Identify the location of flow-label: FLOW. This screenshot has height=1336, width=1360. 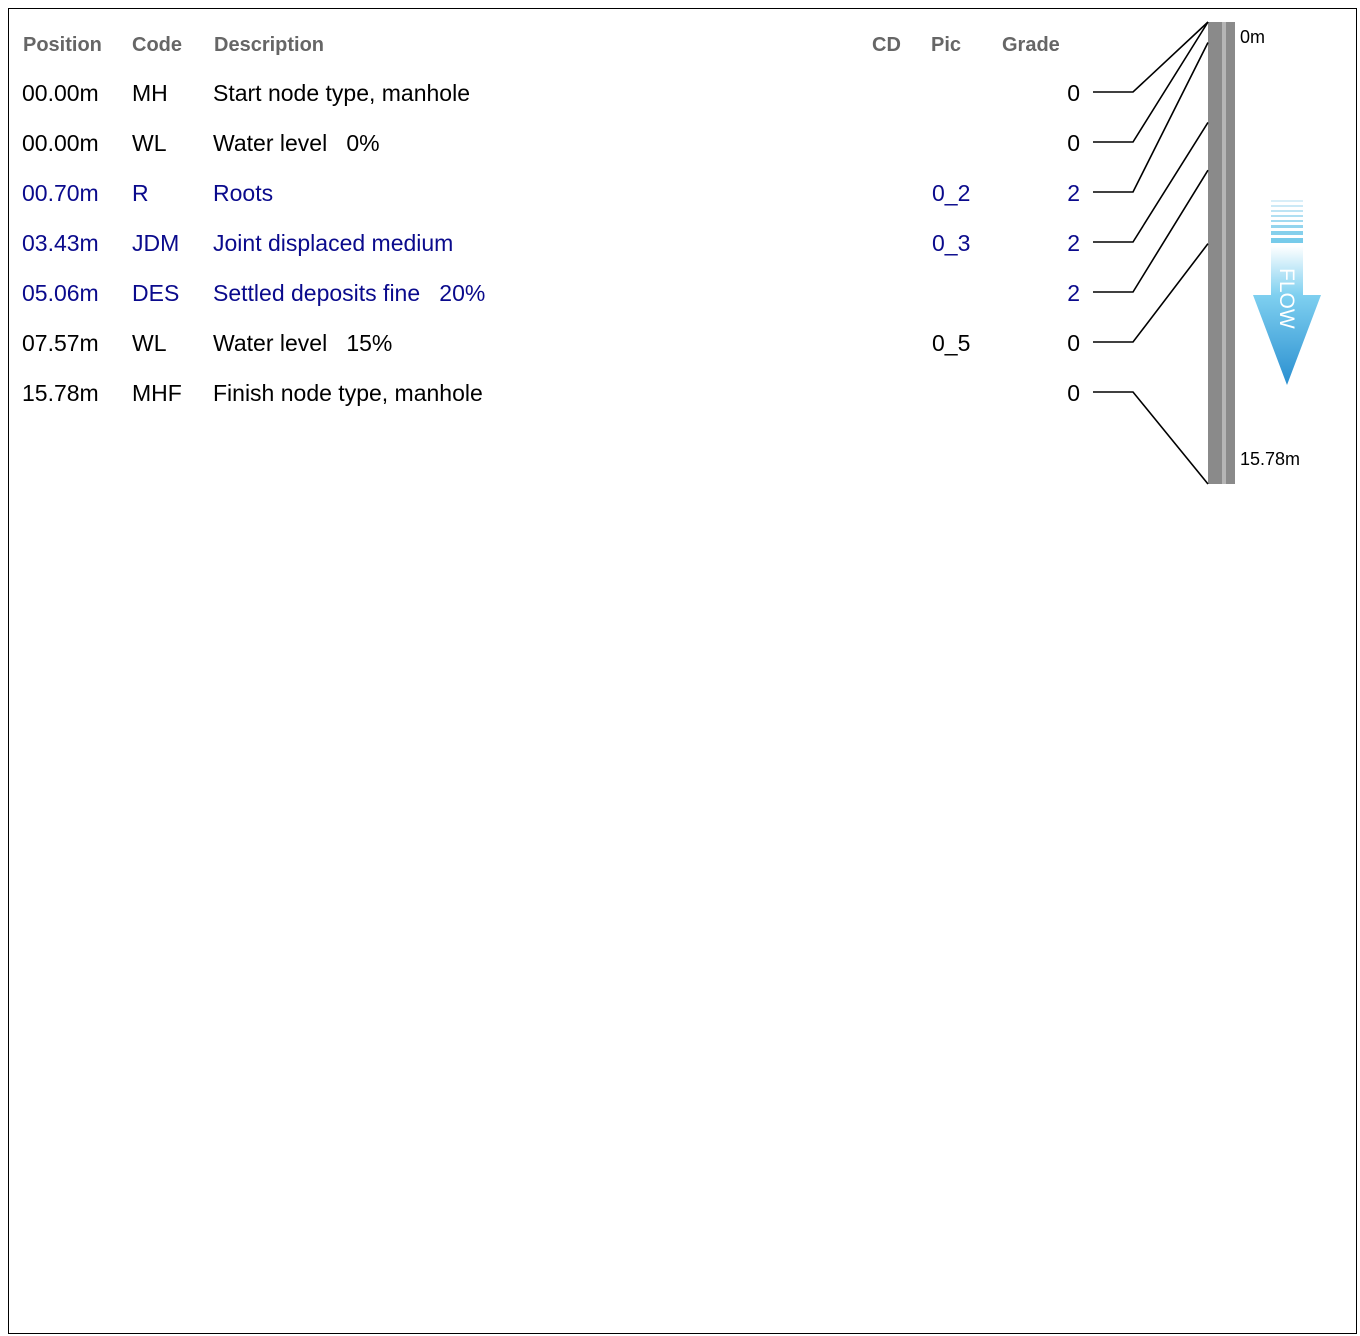
(1286, 298).